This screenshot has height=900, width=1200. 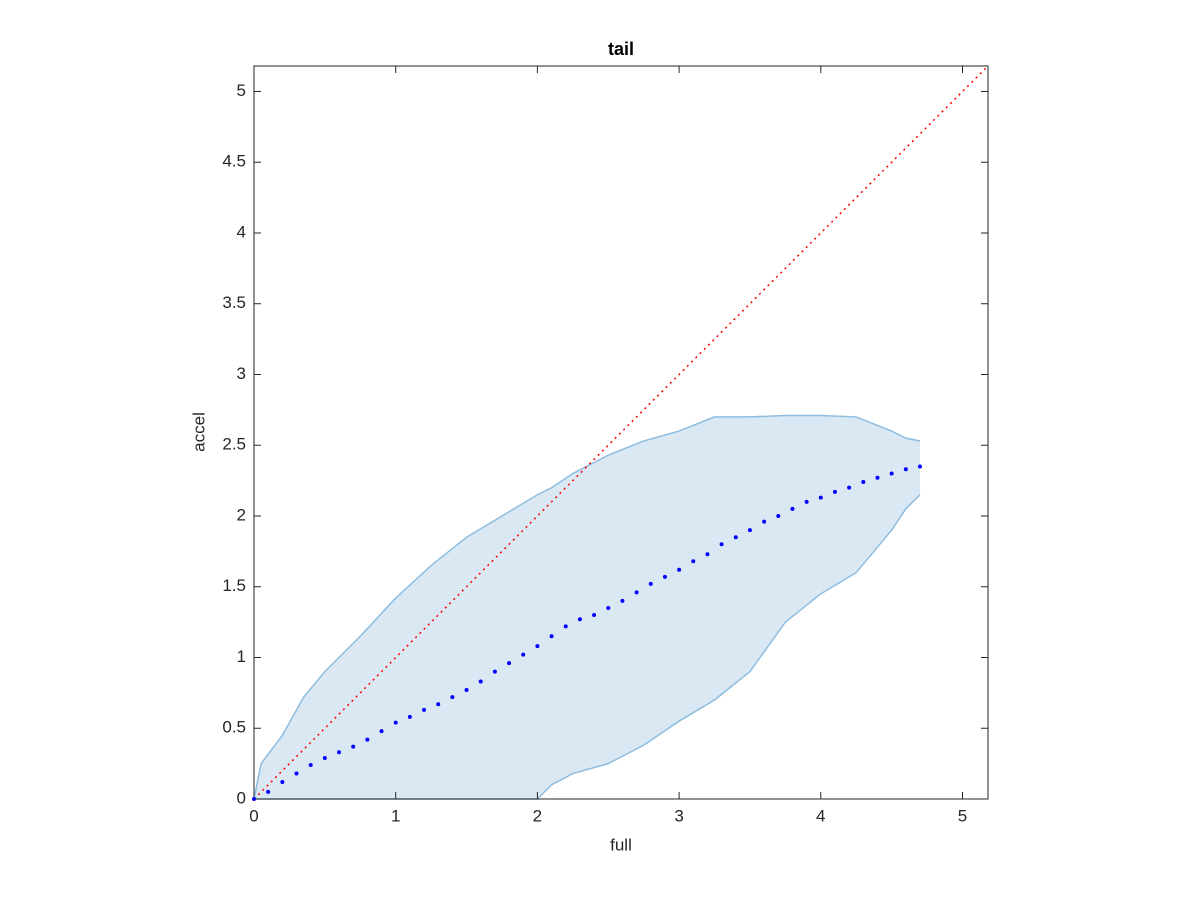 What do you see at coordinates (253, 815) in the screenshot?
I see `x-tick-label: 0` at bounding box center [253, 815].